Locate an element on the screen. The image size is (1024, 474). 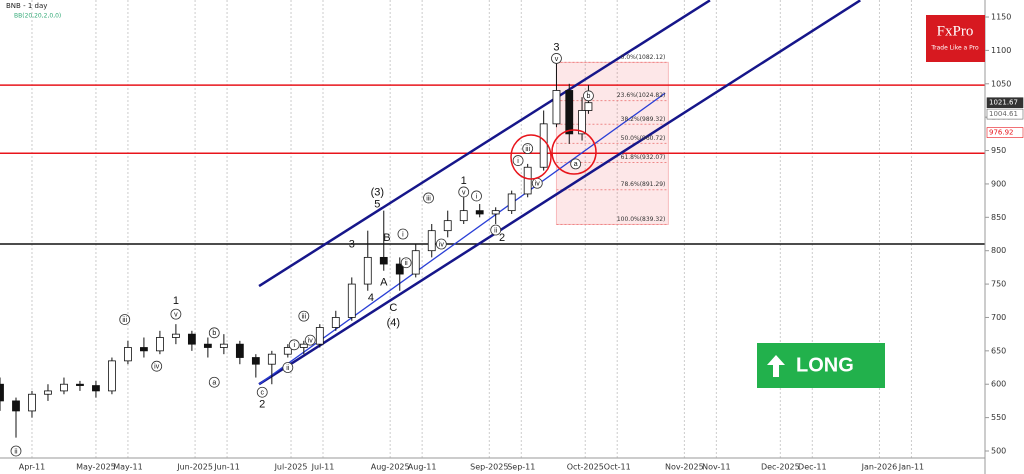
price-marker is located at coordinates (1005, 114).